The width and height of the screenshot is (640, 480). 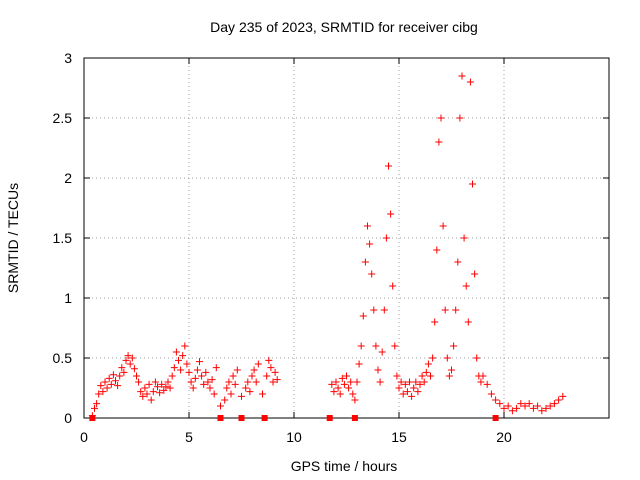 What do you see at coordinates (68, 298) in the screenshot?
I see `y-tick-label: 1` at bounding box center [68, 298].